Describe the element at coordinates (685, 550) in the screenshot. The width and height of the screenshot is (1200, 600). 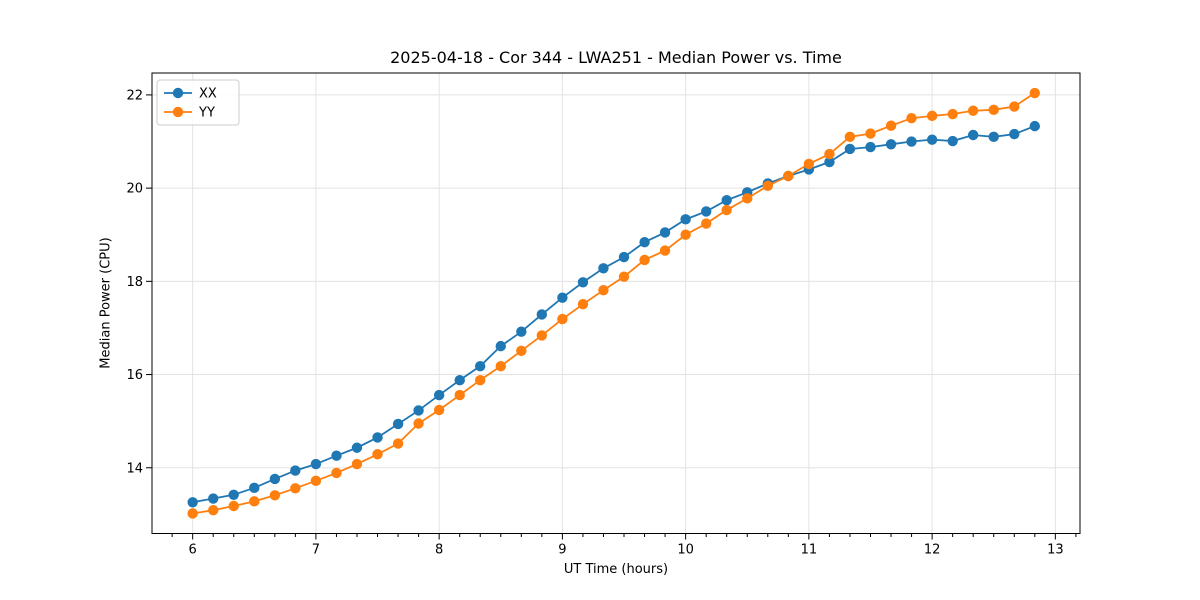
I see `x-tick-label: 10` at that location.